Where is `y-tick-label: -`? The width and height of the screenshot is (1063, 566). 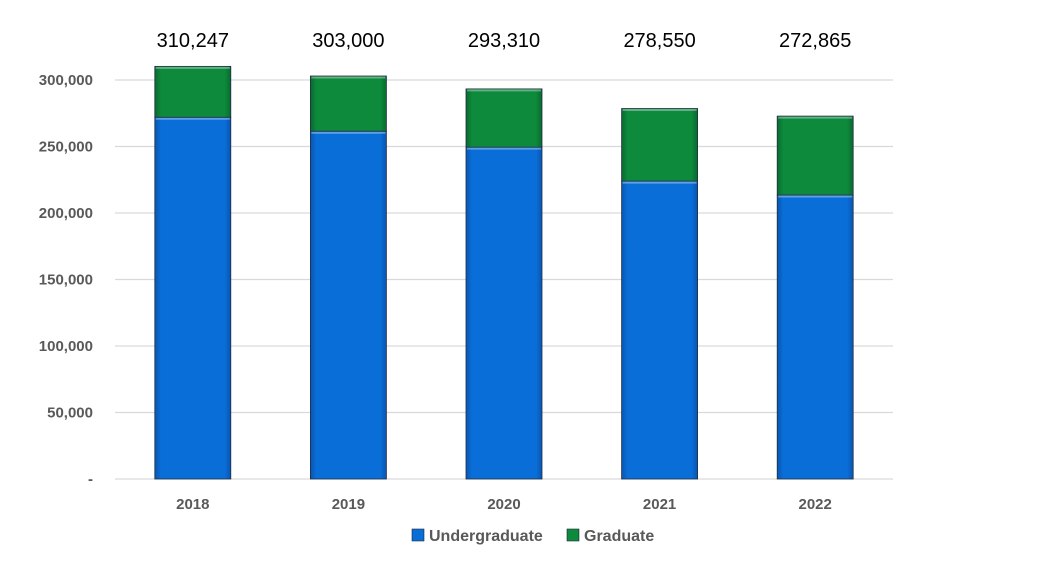
y-tick-label: - is located at coordinates (90, 479).